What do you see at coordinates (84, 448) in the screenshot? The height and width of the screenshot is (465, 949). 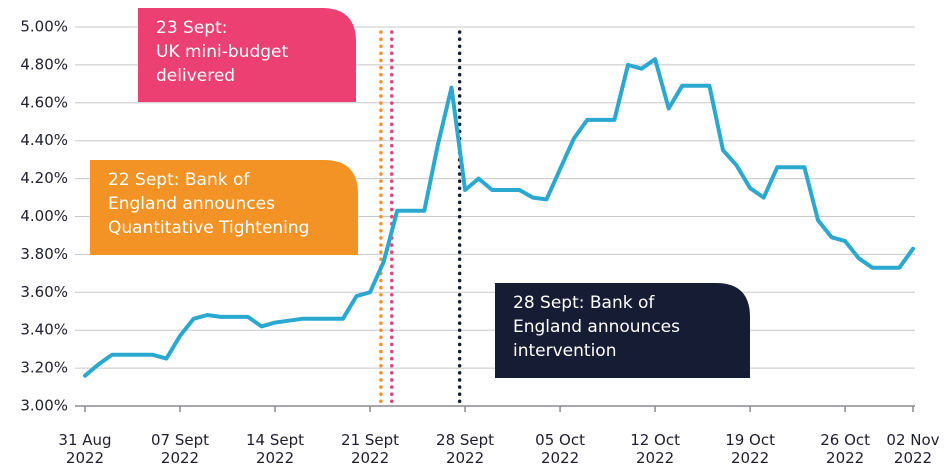 I see `x-tick-label: 31 Aug 2022` at bounding box center [84, 448].